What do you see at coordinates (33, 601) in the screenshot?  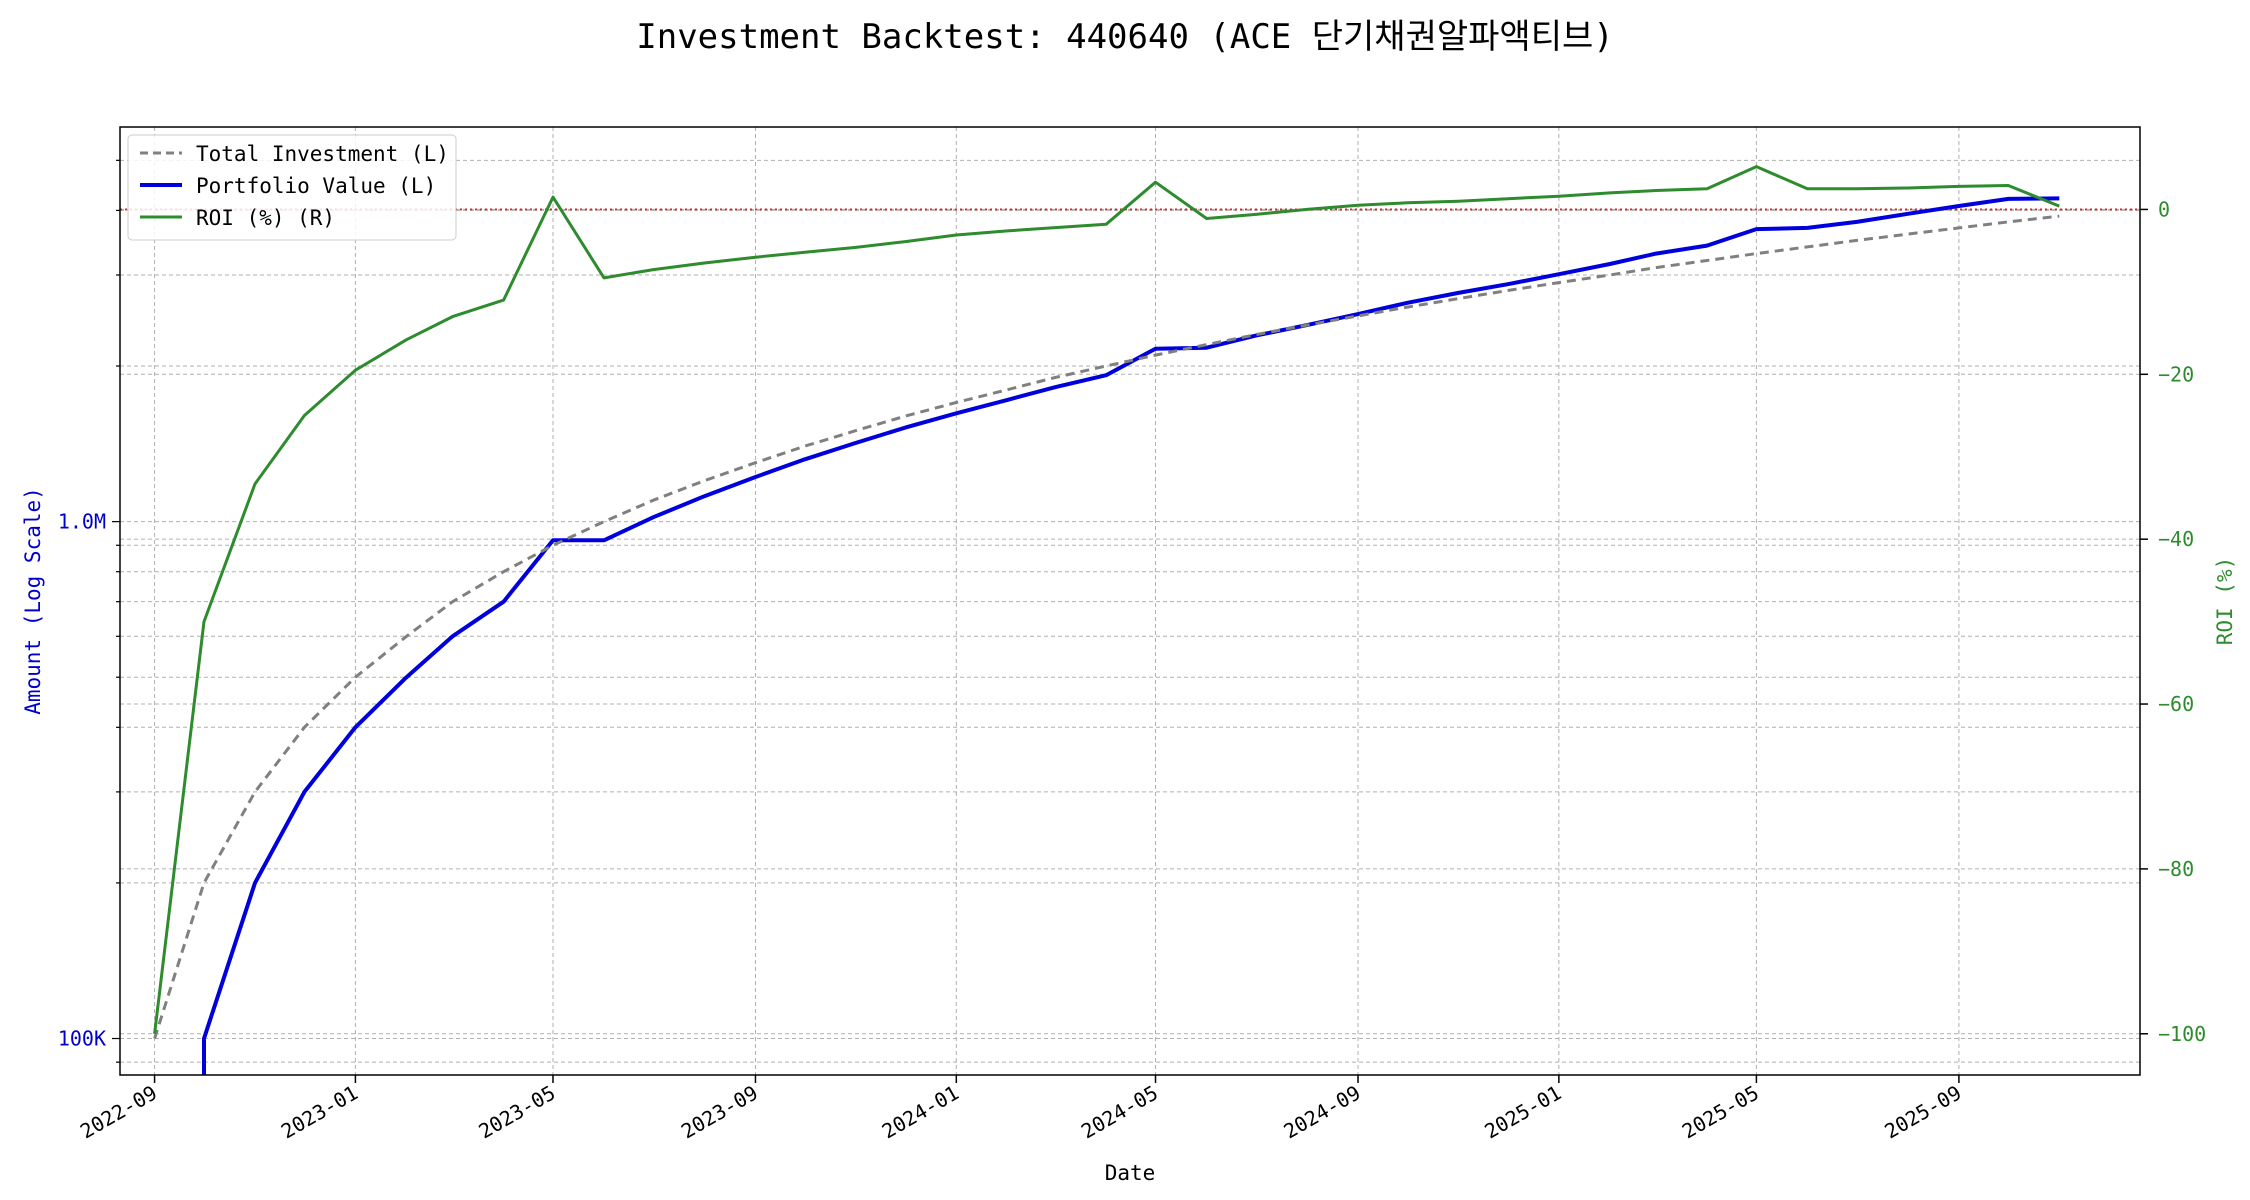 I see `y-left-axis-label: Amount (Log Scale)` at bounding box center [33, 601].